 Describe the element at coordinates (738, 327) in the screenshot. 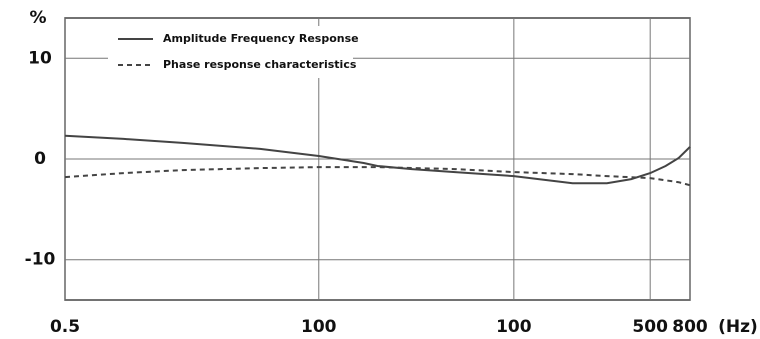

I see `x-axis-label: (Hz)` at that location.